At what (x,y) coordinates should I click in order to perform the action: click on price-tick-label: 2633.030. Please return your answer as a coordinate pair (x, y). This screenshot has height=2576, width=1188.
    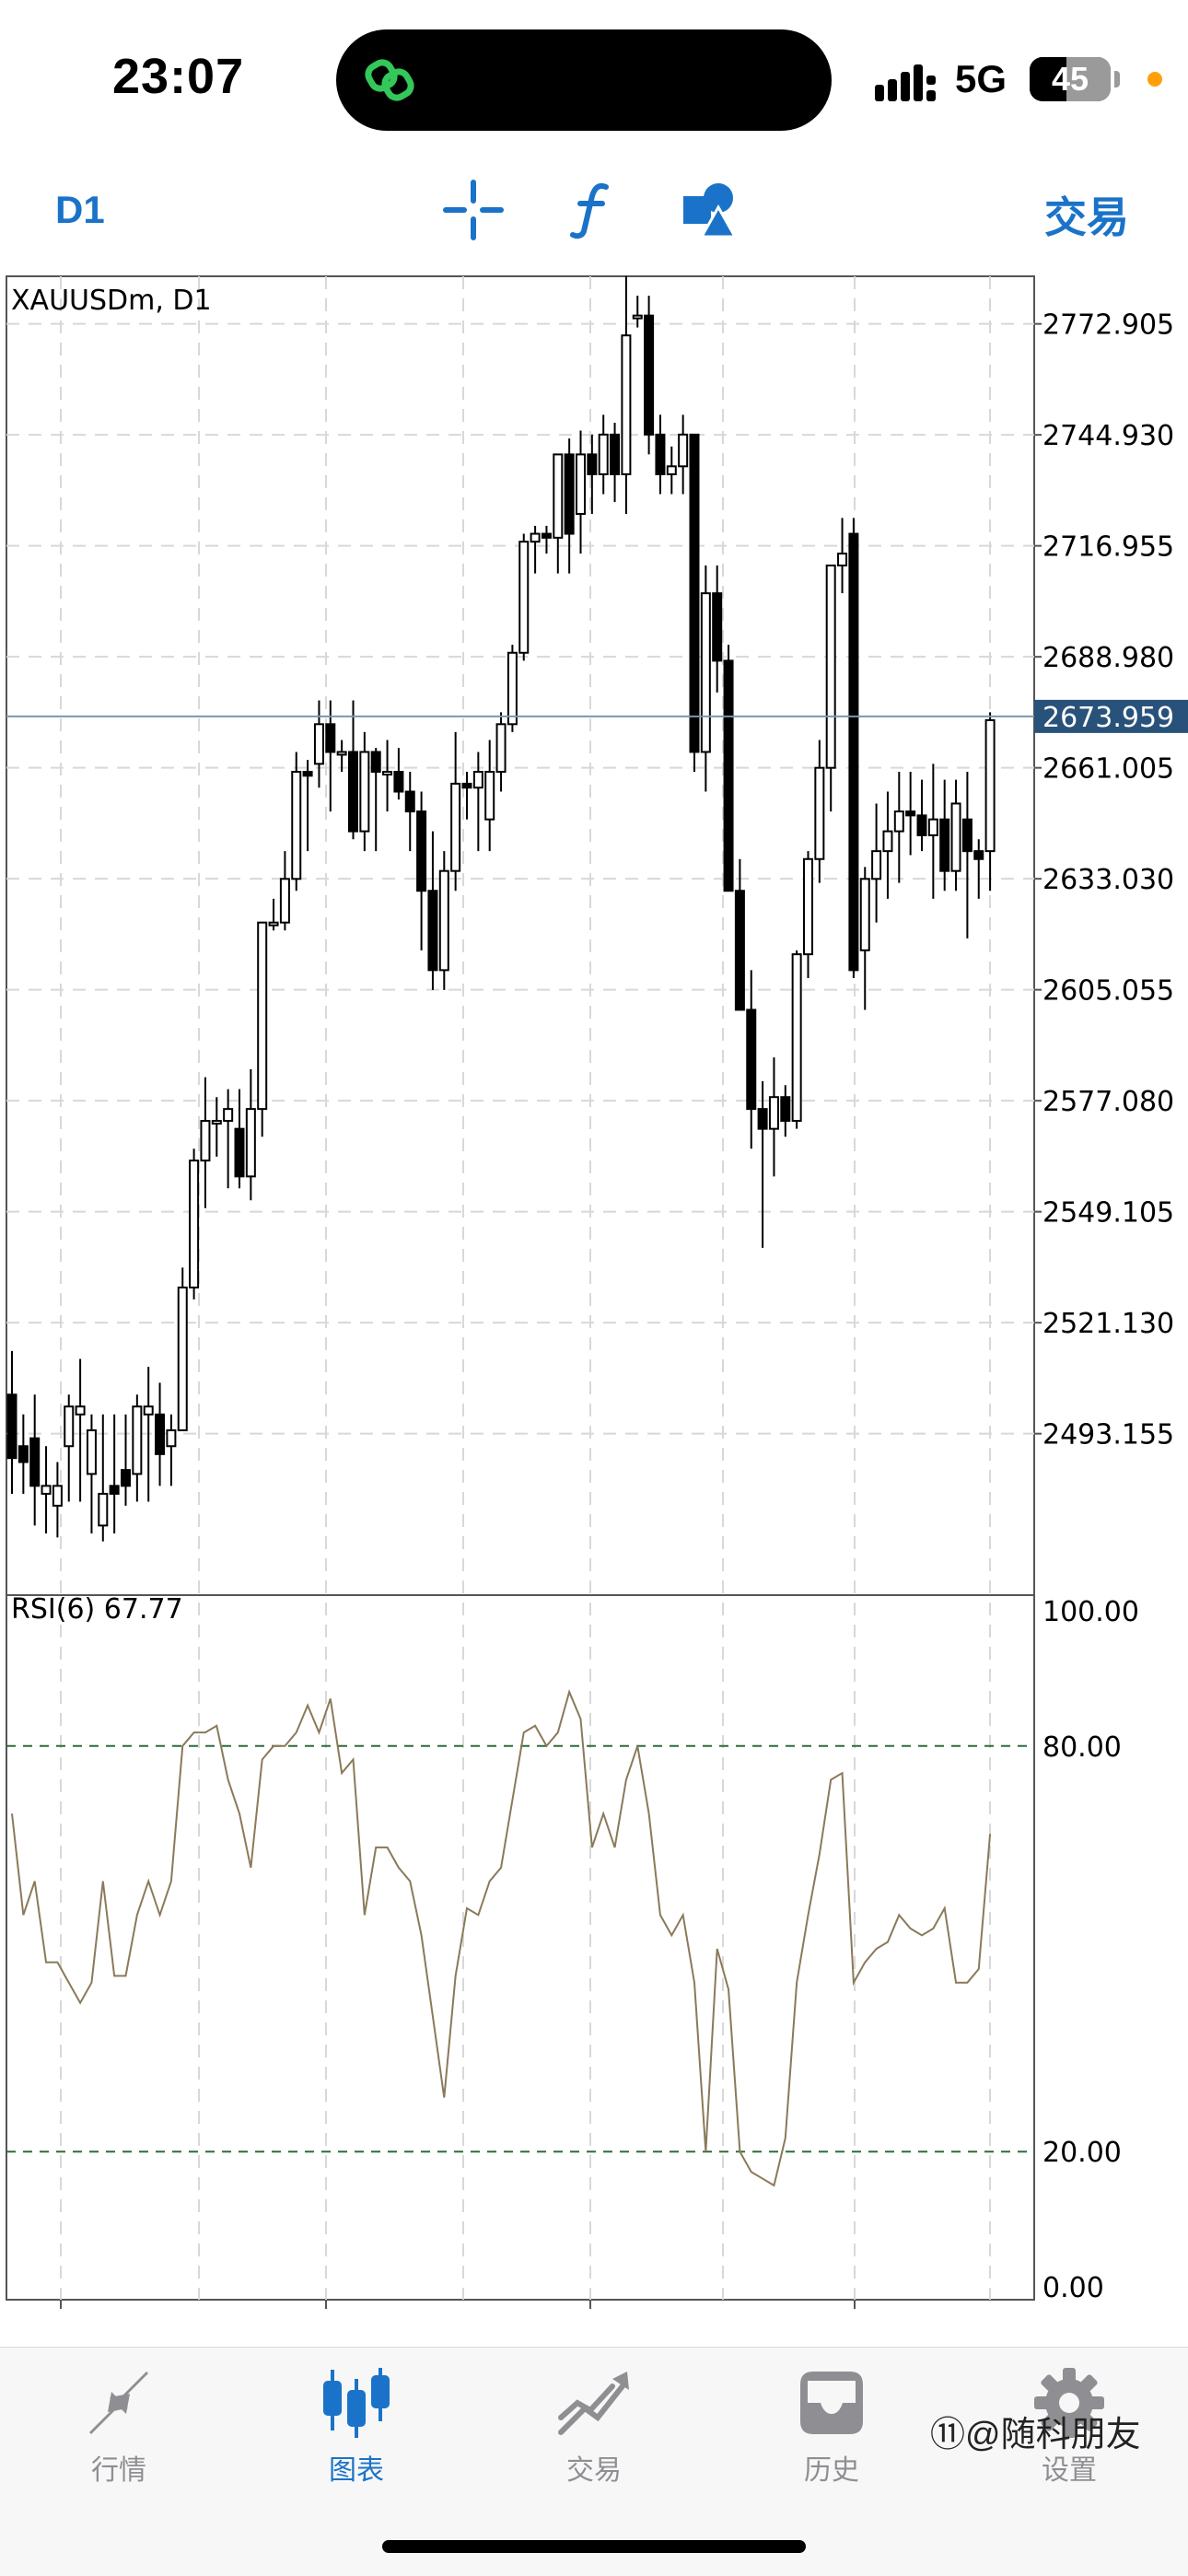
    Looking at the image, I should click on (1108, 880).